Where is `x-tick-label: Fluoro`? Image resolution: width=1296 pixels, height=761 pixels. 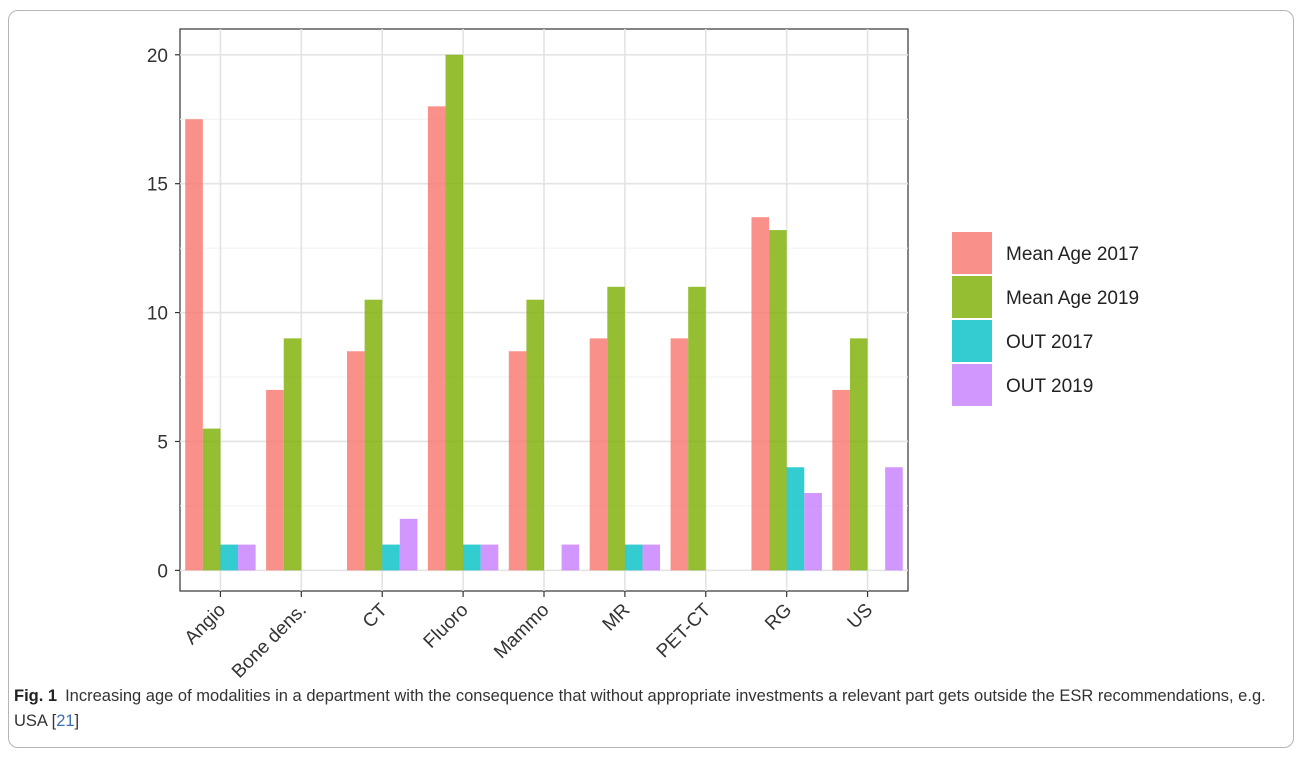 x-tick-label: Fluoro is located at coordinates (446, 626).